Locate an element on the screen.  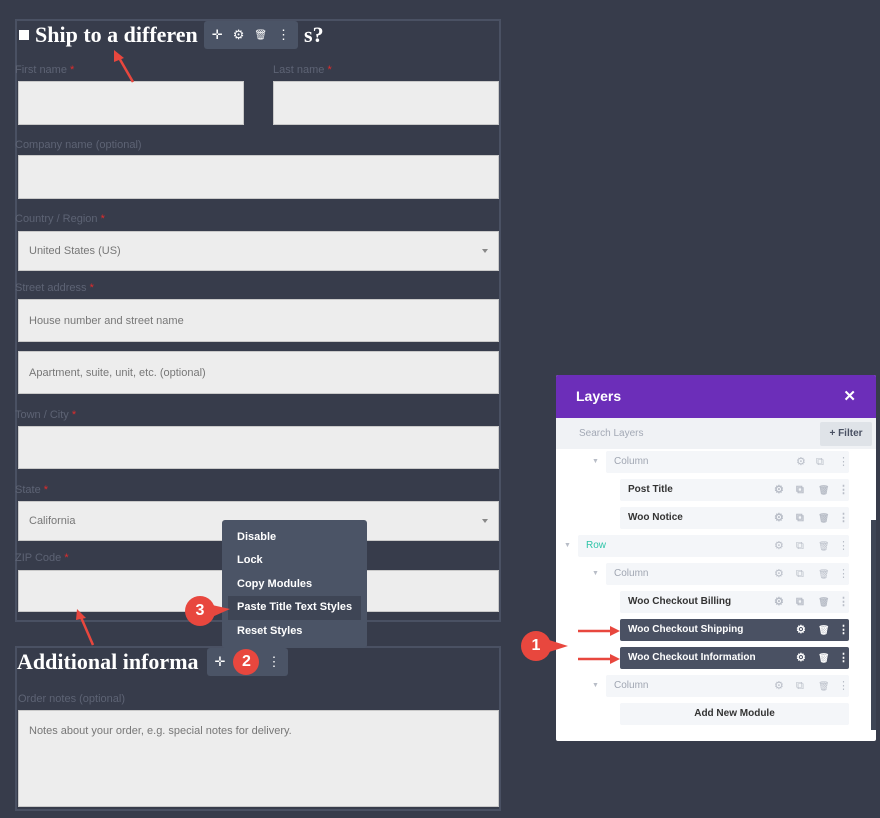
town-input is located at coordinates (258, 447).